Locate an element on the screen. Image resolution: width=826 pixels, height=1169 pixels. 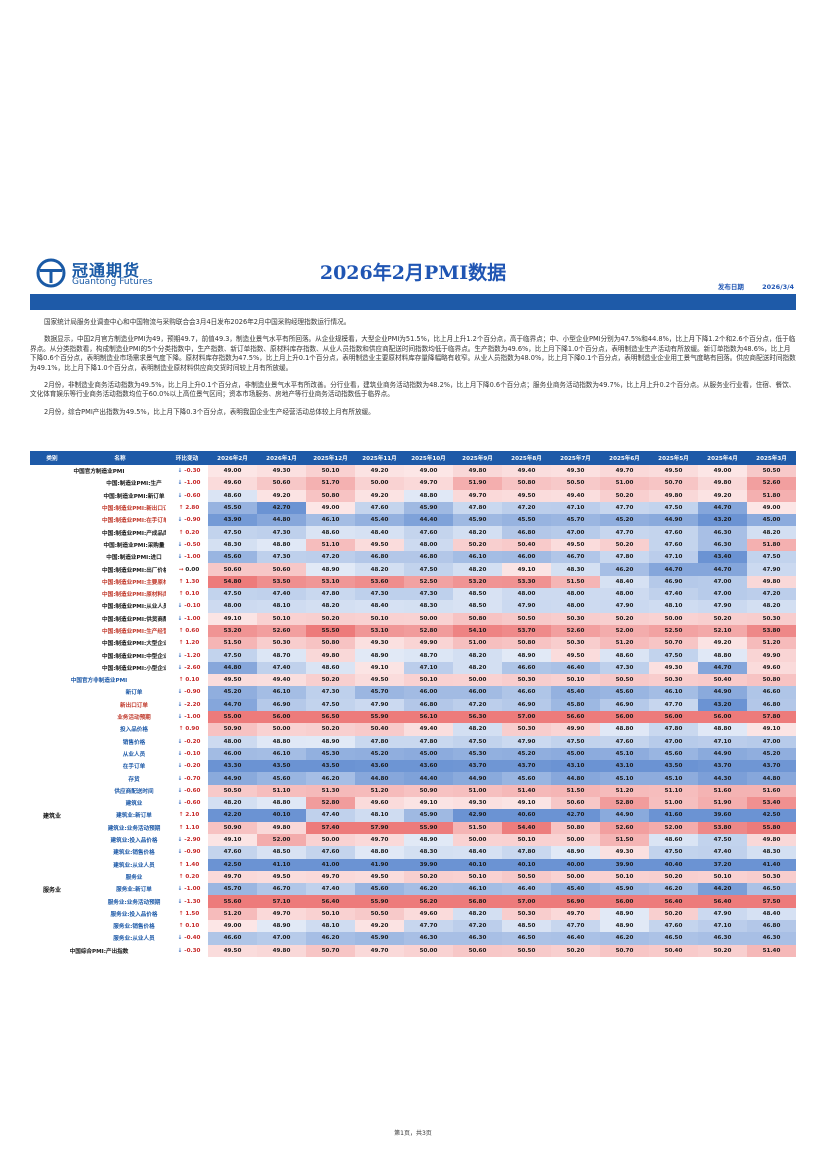
value-cell: 50.50 is located at coordinates (771, 471).